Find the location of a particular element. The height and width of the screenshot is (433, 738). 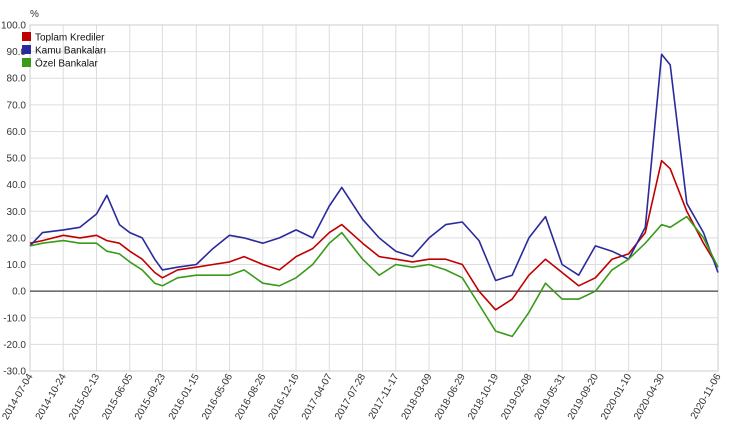

x-tick-label: 2017-04-07 is located at coordinates (317, 397).